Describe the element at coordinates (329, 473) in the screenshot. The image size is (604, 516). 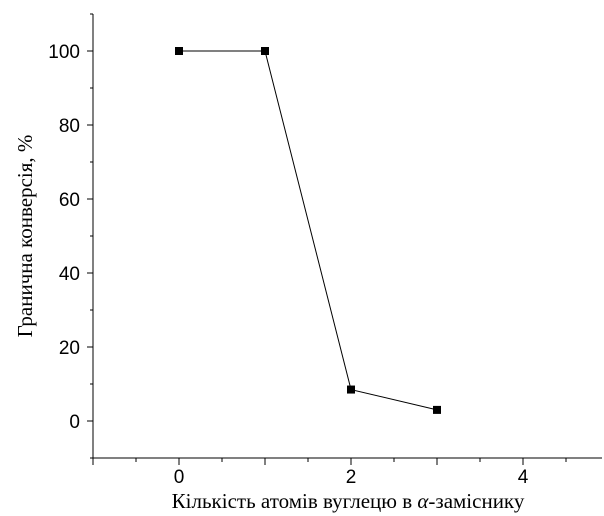
I see `x-ticks: 0 2 4` at that location.